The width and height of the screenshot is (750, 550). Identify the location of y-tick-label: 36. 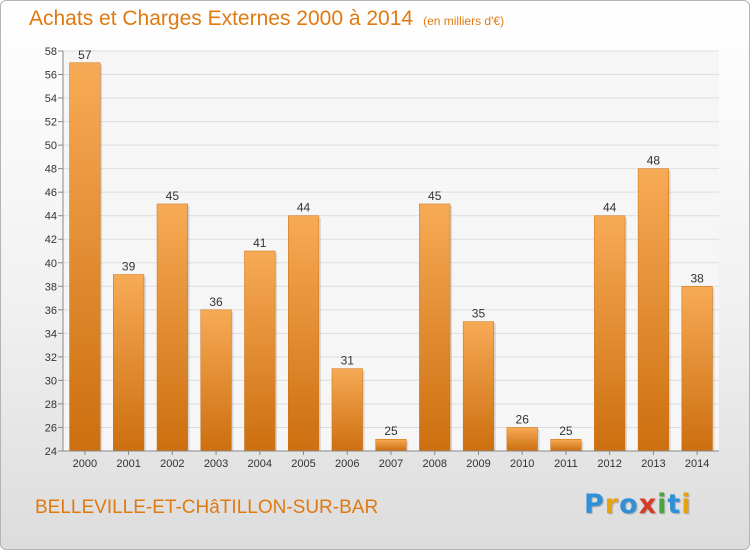
(51, 311).